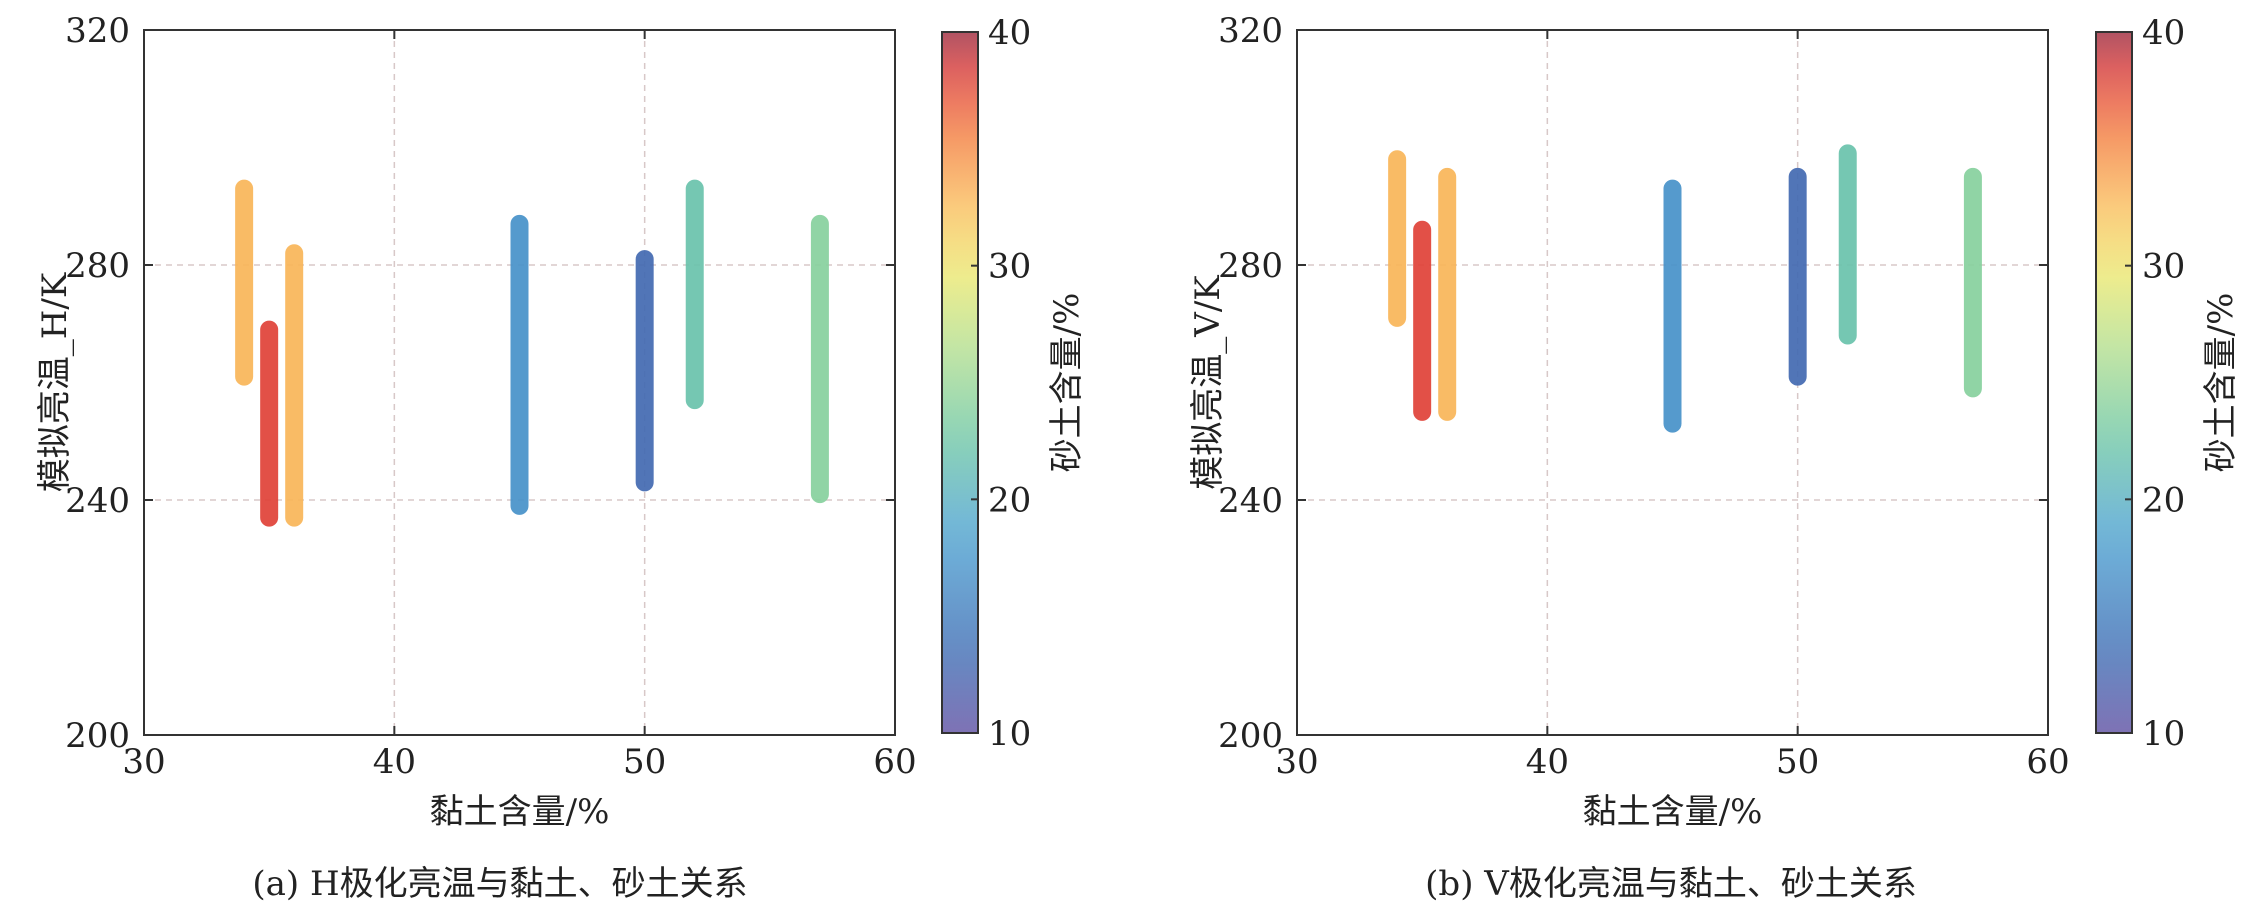  Describe the element at coordinates (55, 382) in the screenshot. I see `y-axis-label: 模拟亮温_H/K` at that location.